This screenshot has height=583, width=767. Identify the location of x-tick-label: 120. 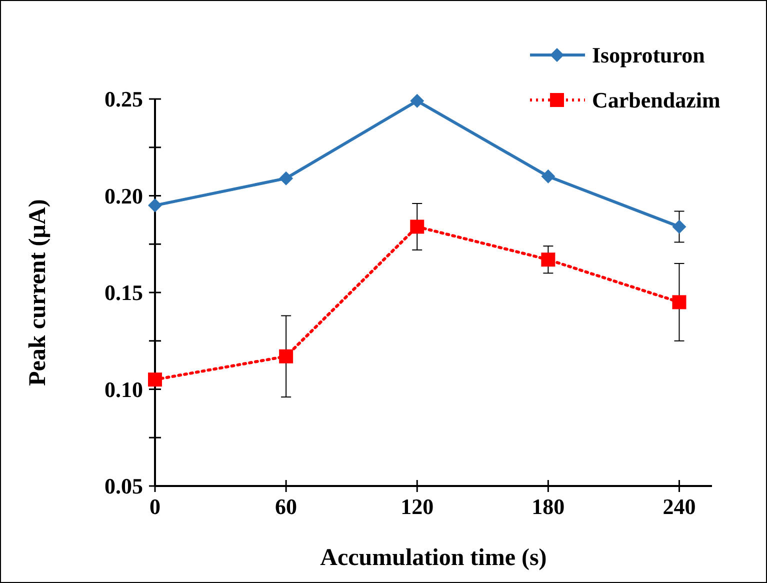
(417, 506).